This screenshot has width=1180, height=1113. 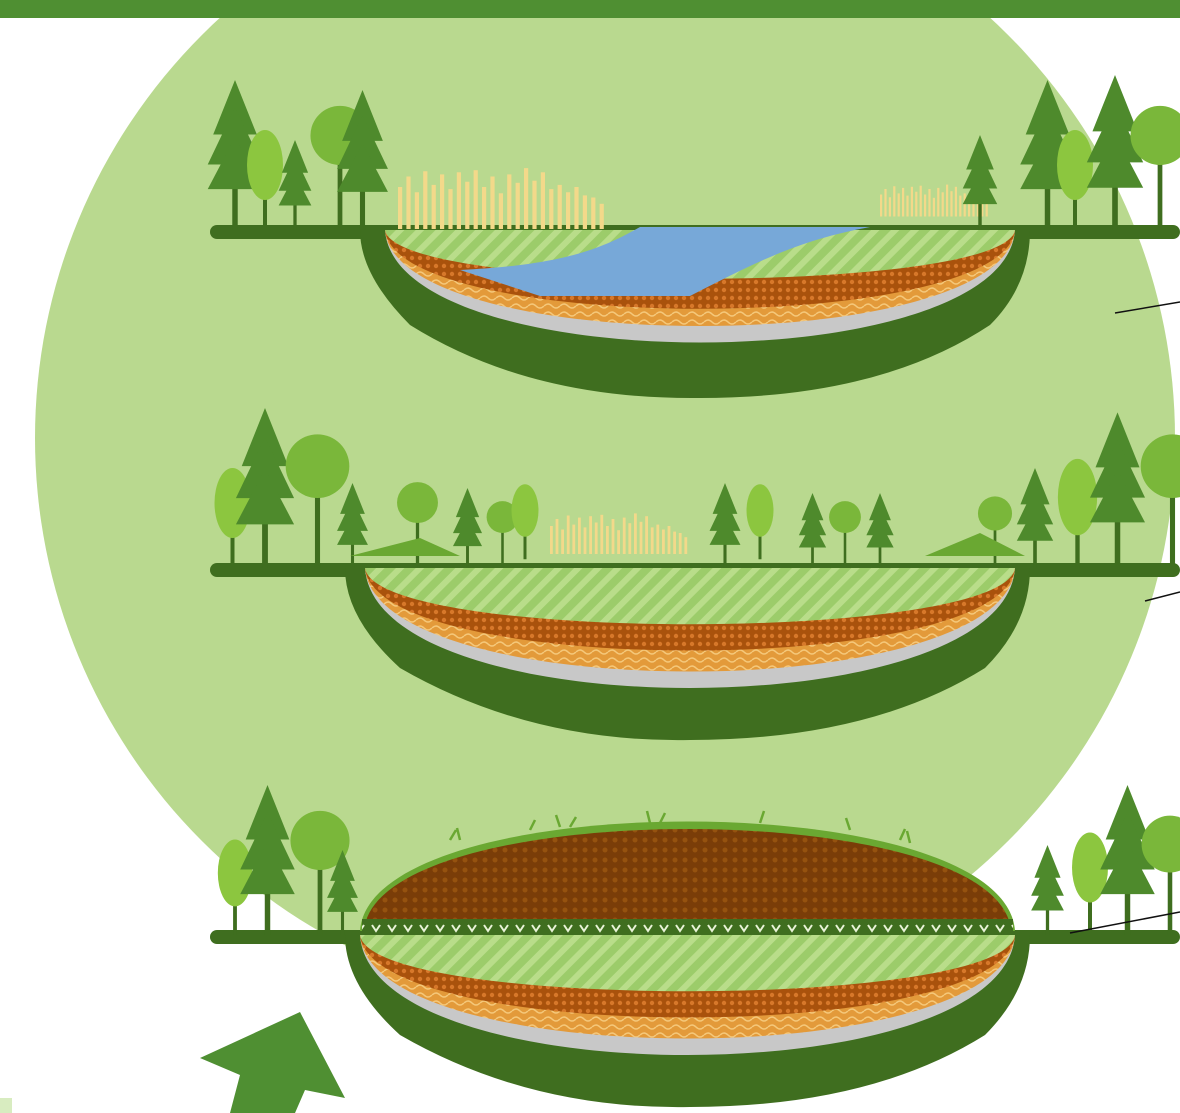 I want to click on raised-peat, so click(x=687, y=880).